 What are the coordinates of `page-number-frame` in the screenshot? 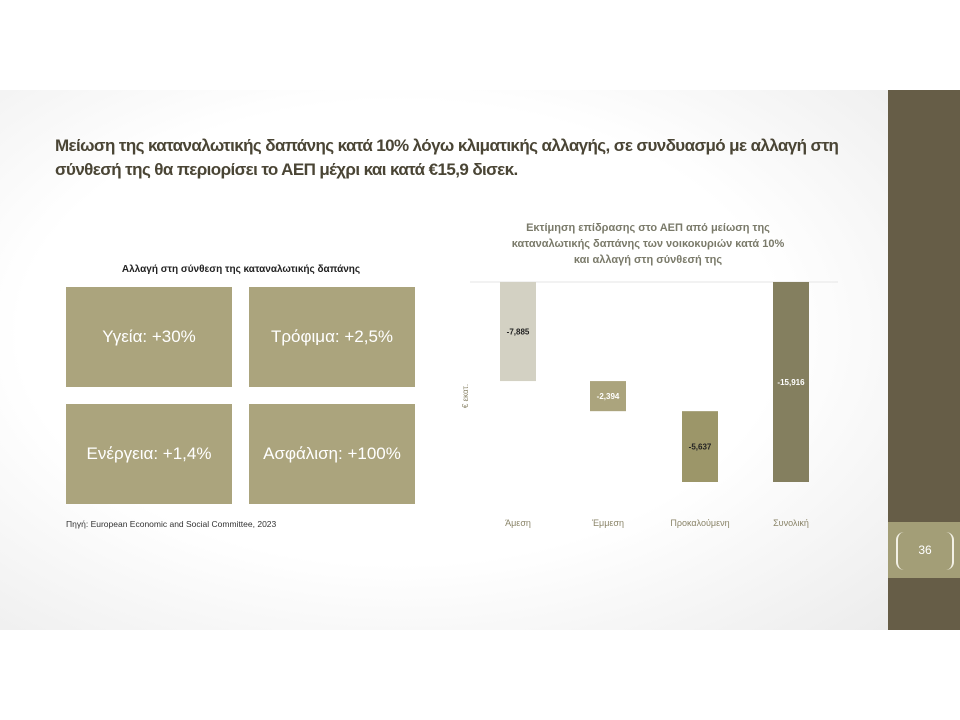 It's located at (925, 551).